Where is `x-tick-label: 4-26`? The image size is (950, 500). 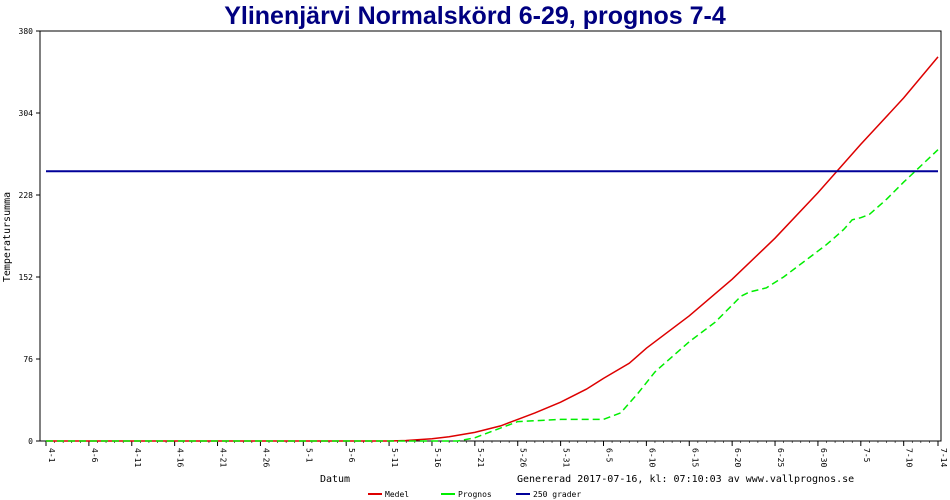 x-tick-label: 4-26 is located at coordinates (265, 457).